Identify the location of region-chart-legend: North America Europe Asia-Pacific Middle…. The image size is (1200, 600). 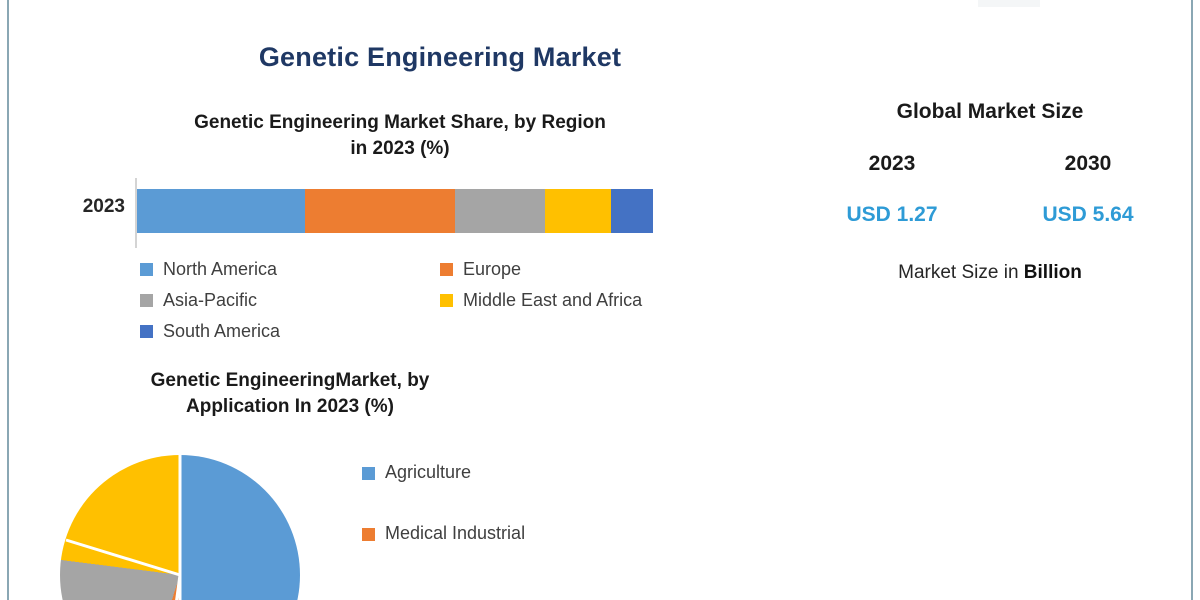
(420, 300).